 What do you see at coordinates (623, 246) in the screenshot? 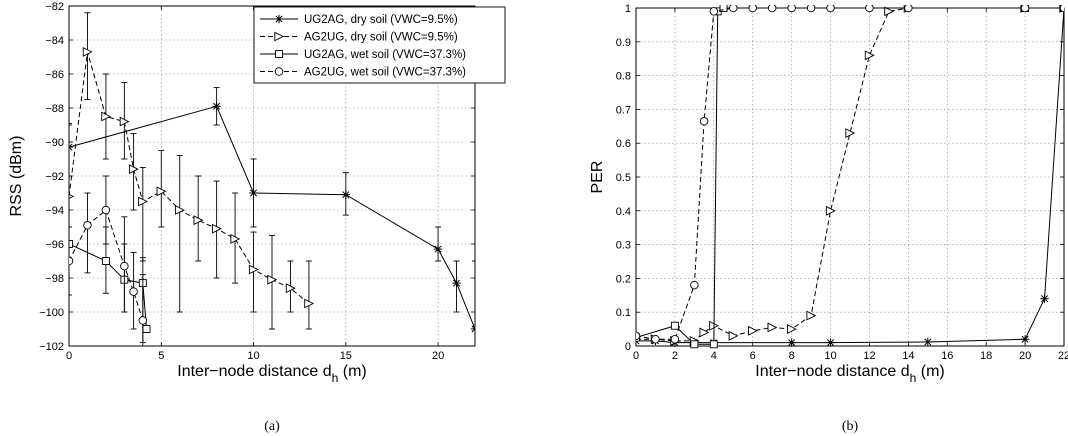
I see `y-tick-label: 0.3` at bounding box center [623, 246].